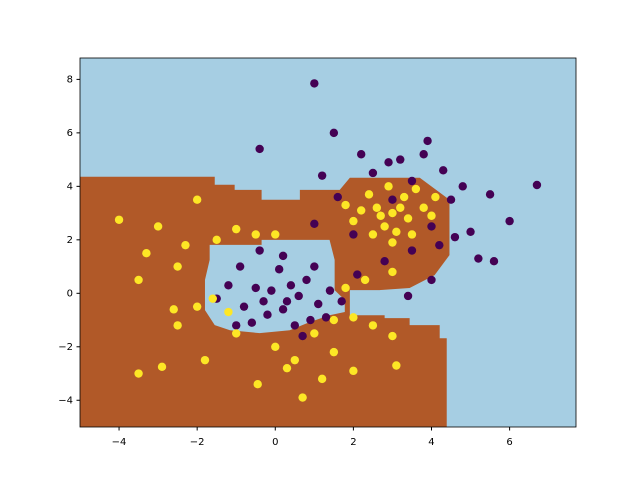  Describe the element at coordinates (65, 400) in the screenshot. I see `y-tick-label: −4` at that location.